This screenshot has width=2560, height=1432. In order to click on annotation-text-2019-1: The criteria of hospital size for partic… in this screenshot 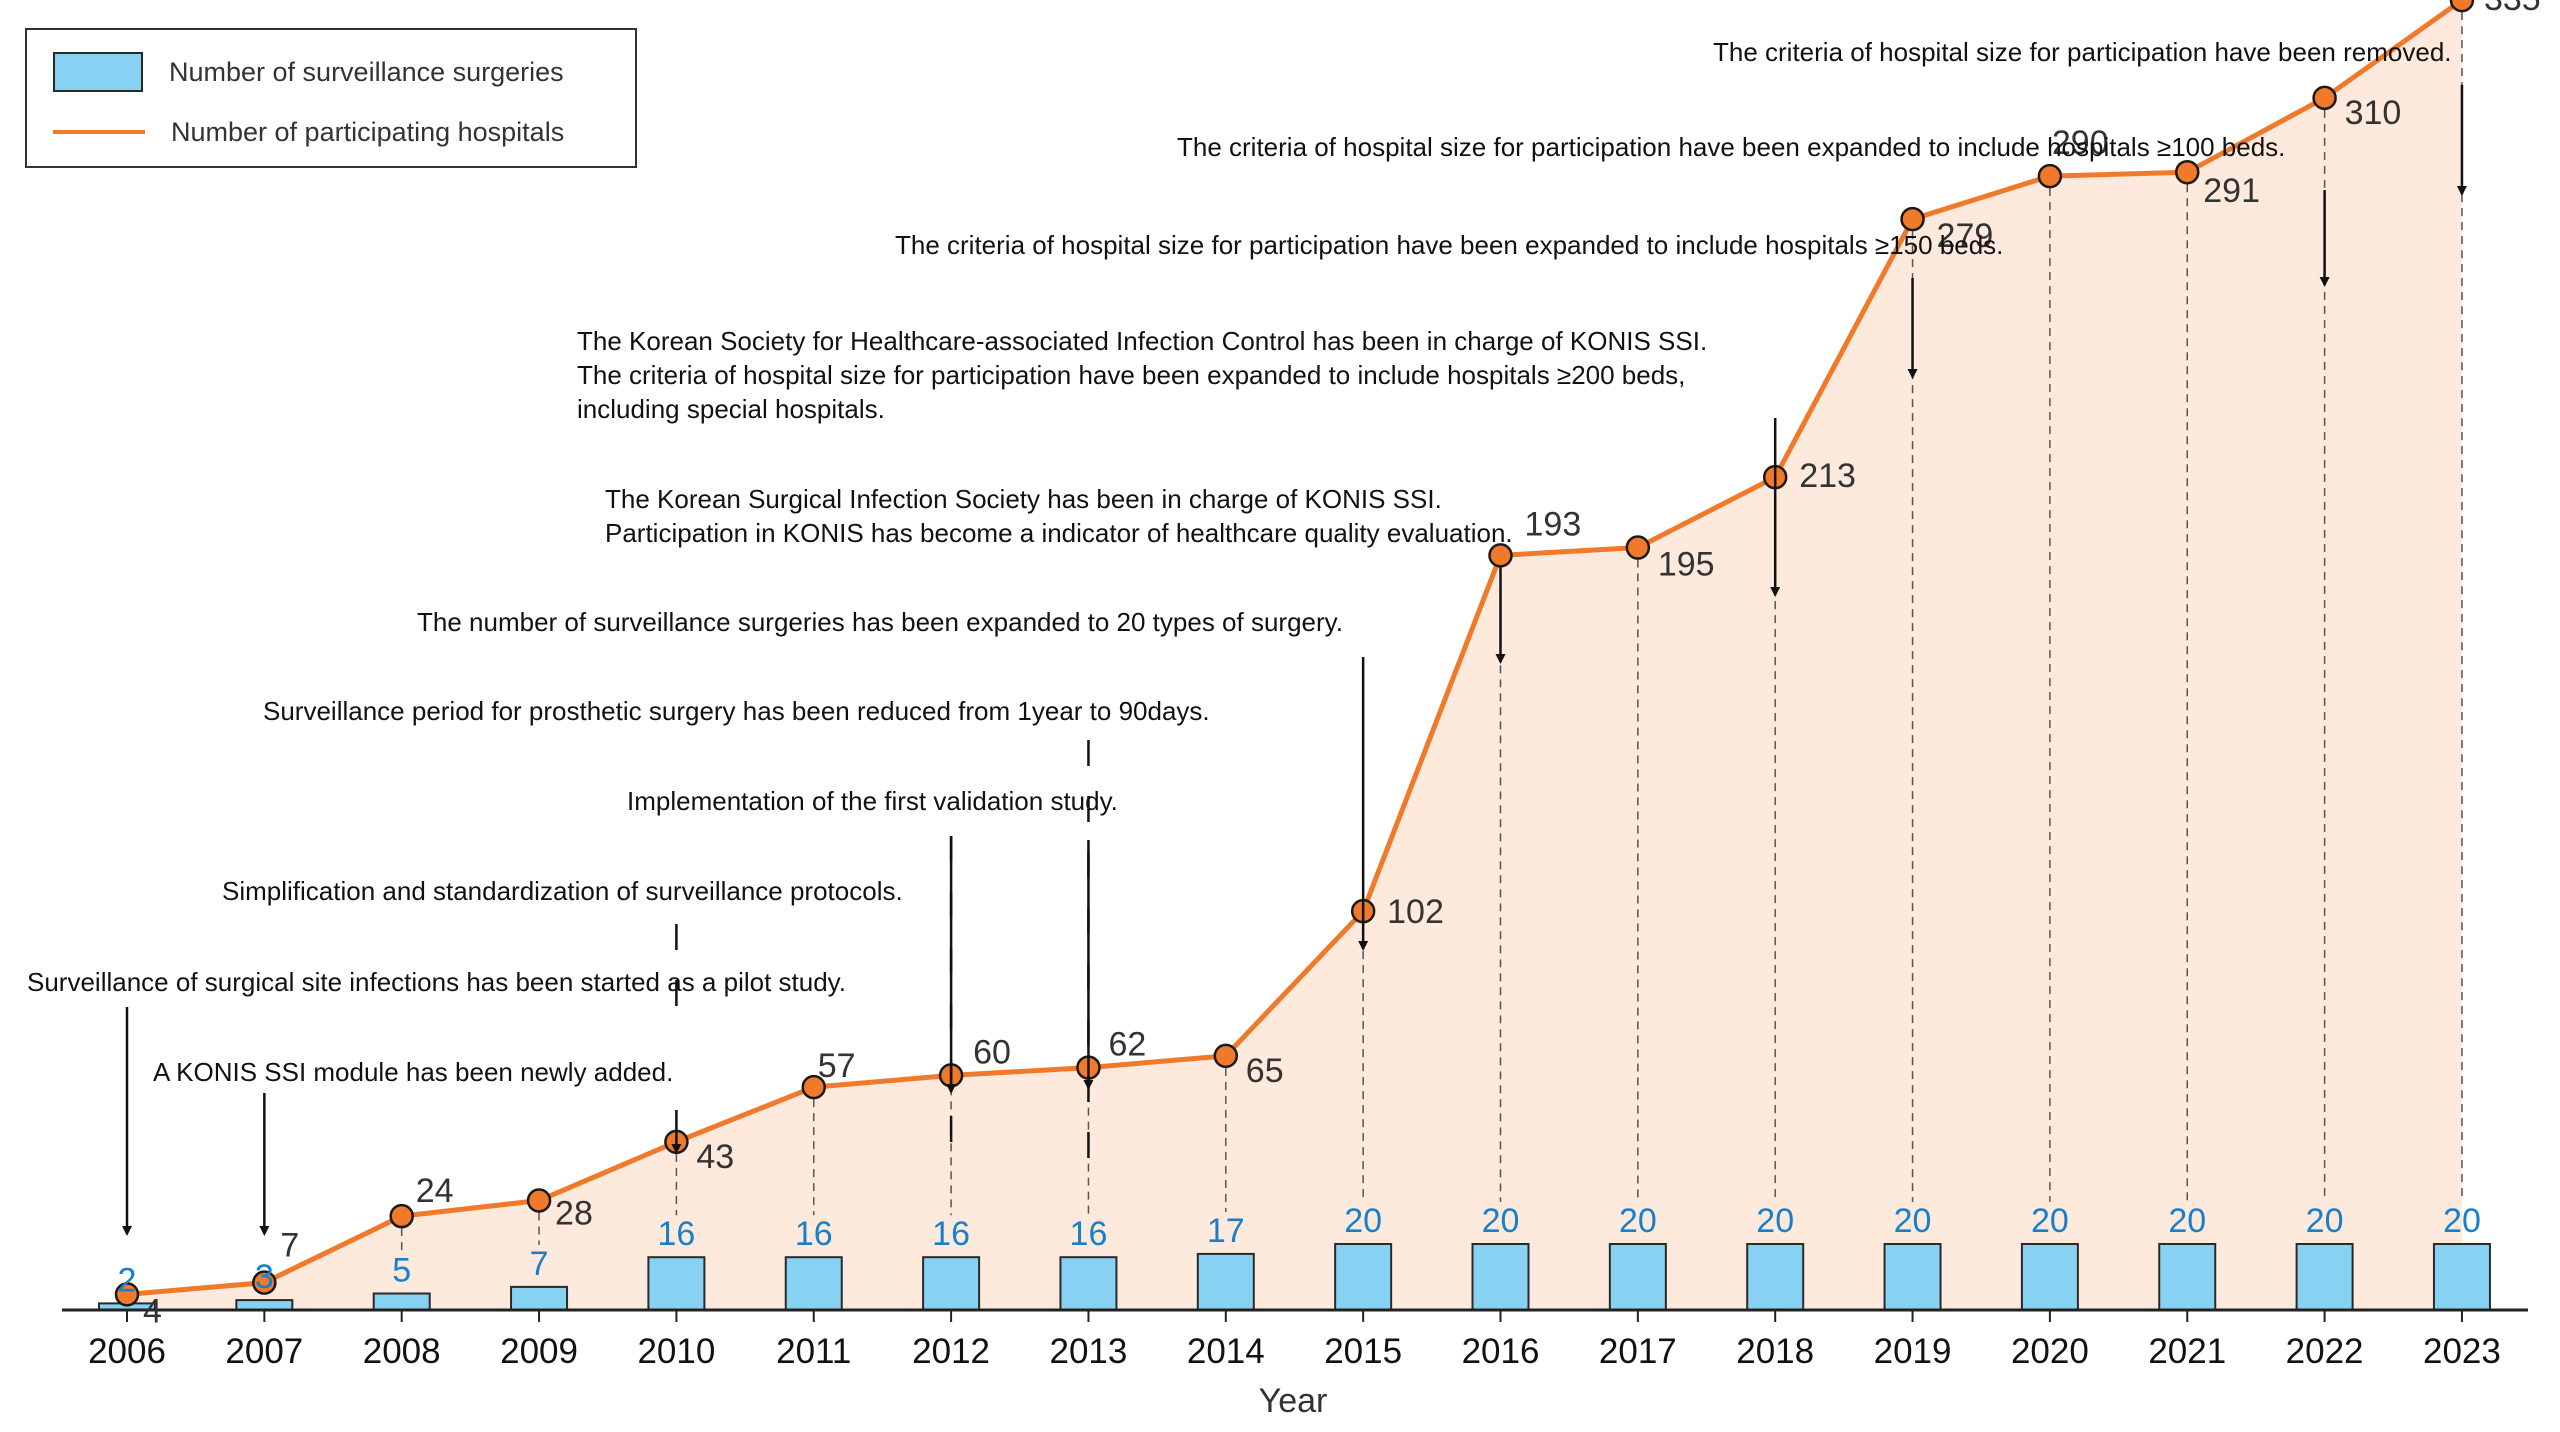, I will do `click(1449, 245)`.